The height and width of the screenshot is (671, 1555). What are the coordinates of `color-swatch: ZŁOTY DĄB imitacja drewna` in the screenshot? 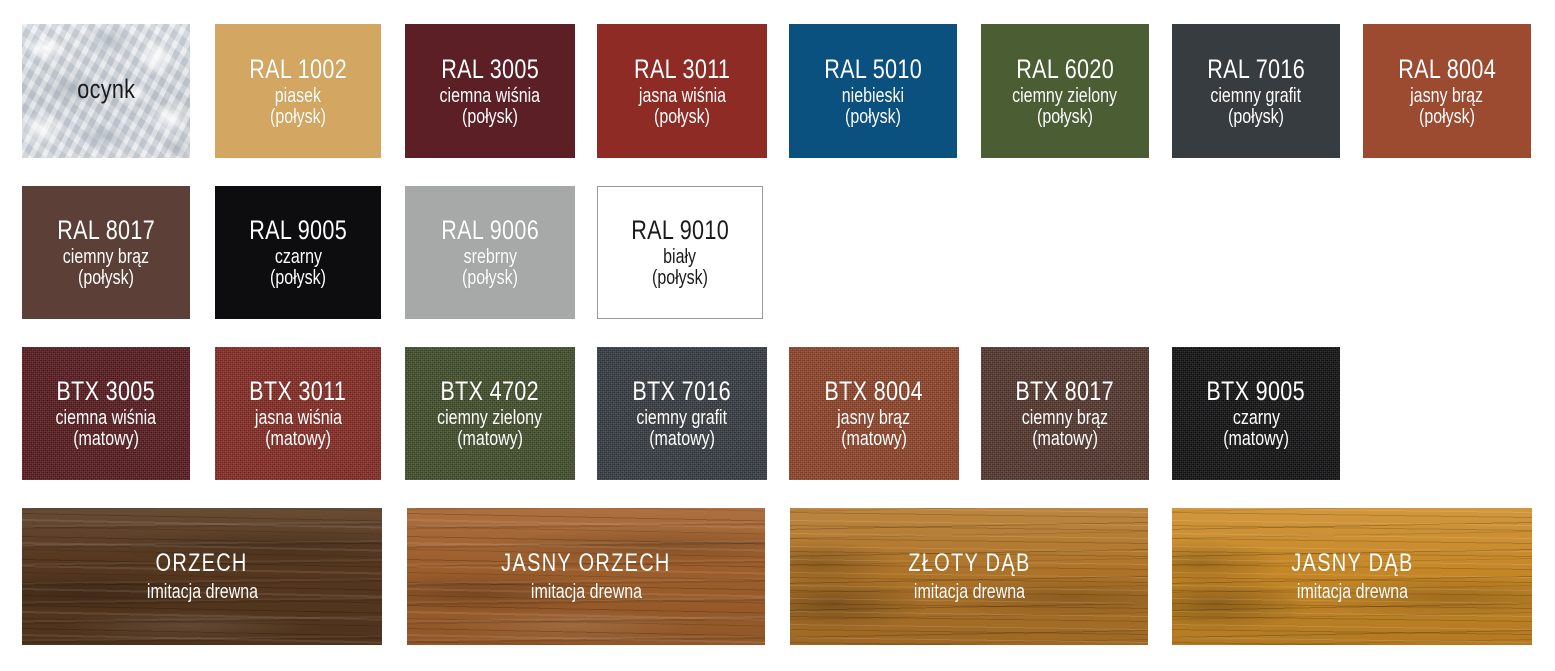 It's located at (969, 576).